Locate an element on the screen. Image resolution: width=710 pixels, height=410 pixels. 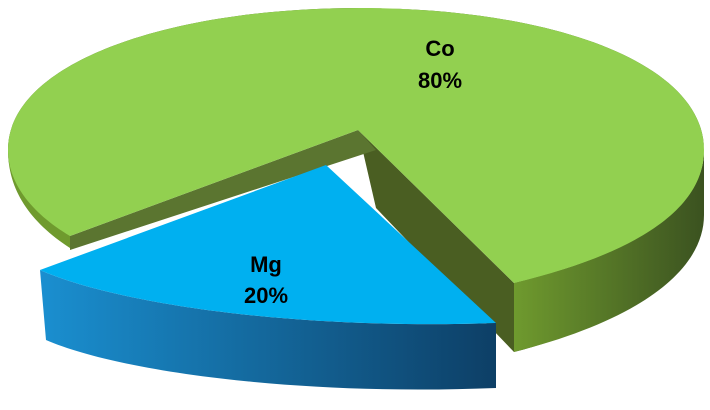
slice-mg-name-label: Mg is located at coordinates (266, 264).